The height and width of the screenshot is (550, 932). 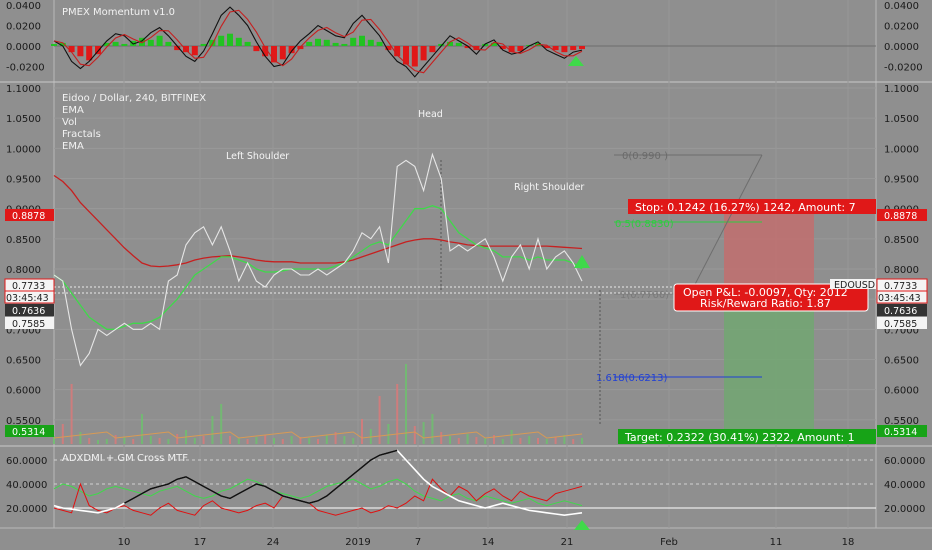 I want to click on adx-y-tick-right: 20.0000, so click(x=904, y=509).